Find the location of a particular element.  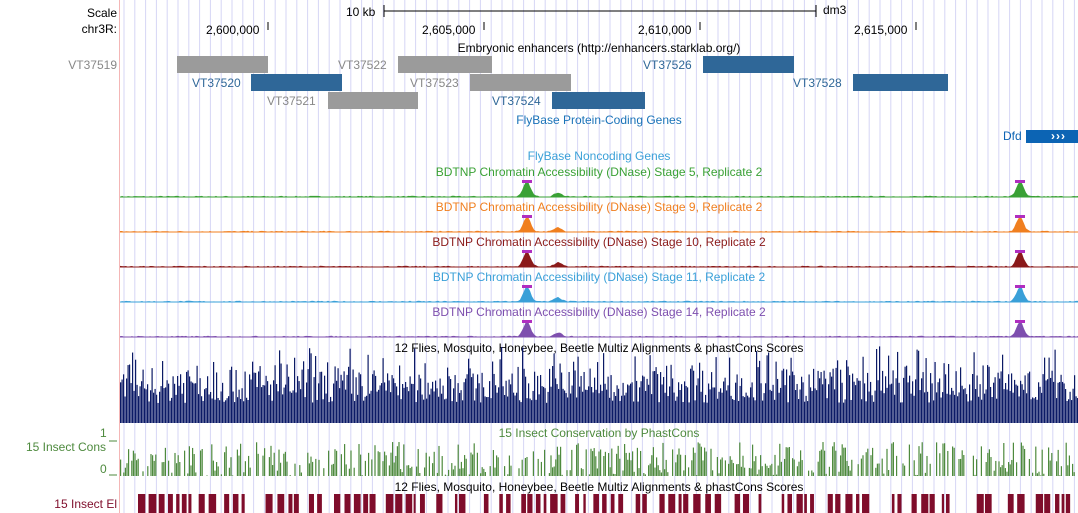

enhancer-label-vt37523: VT37523 is located at coordinates (434, 83).